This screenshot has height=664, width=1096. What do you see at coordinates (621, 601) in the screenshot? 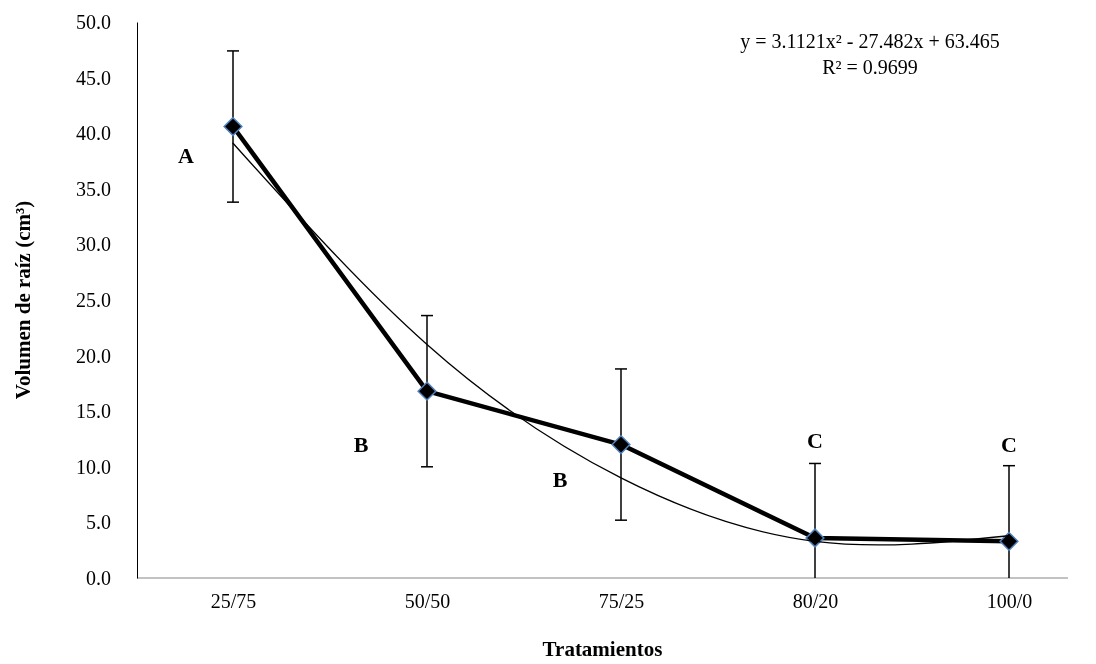
I see `x-tick-label: 75/25` at bounding box center [621, 601].